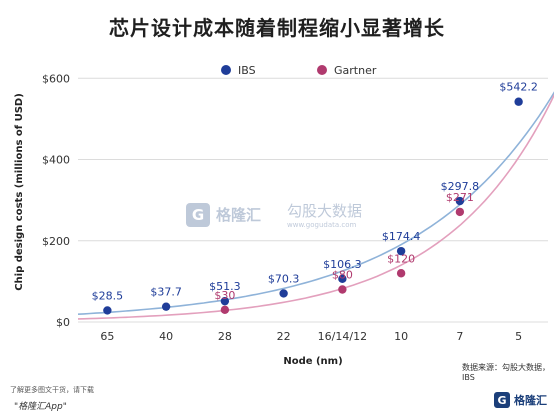  Describe the element at coordinates (198, 214) in the screenshot. I see `watermark-logo-icon: G` at that location.